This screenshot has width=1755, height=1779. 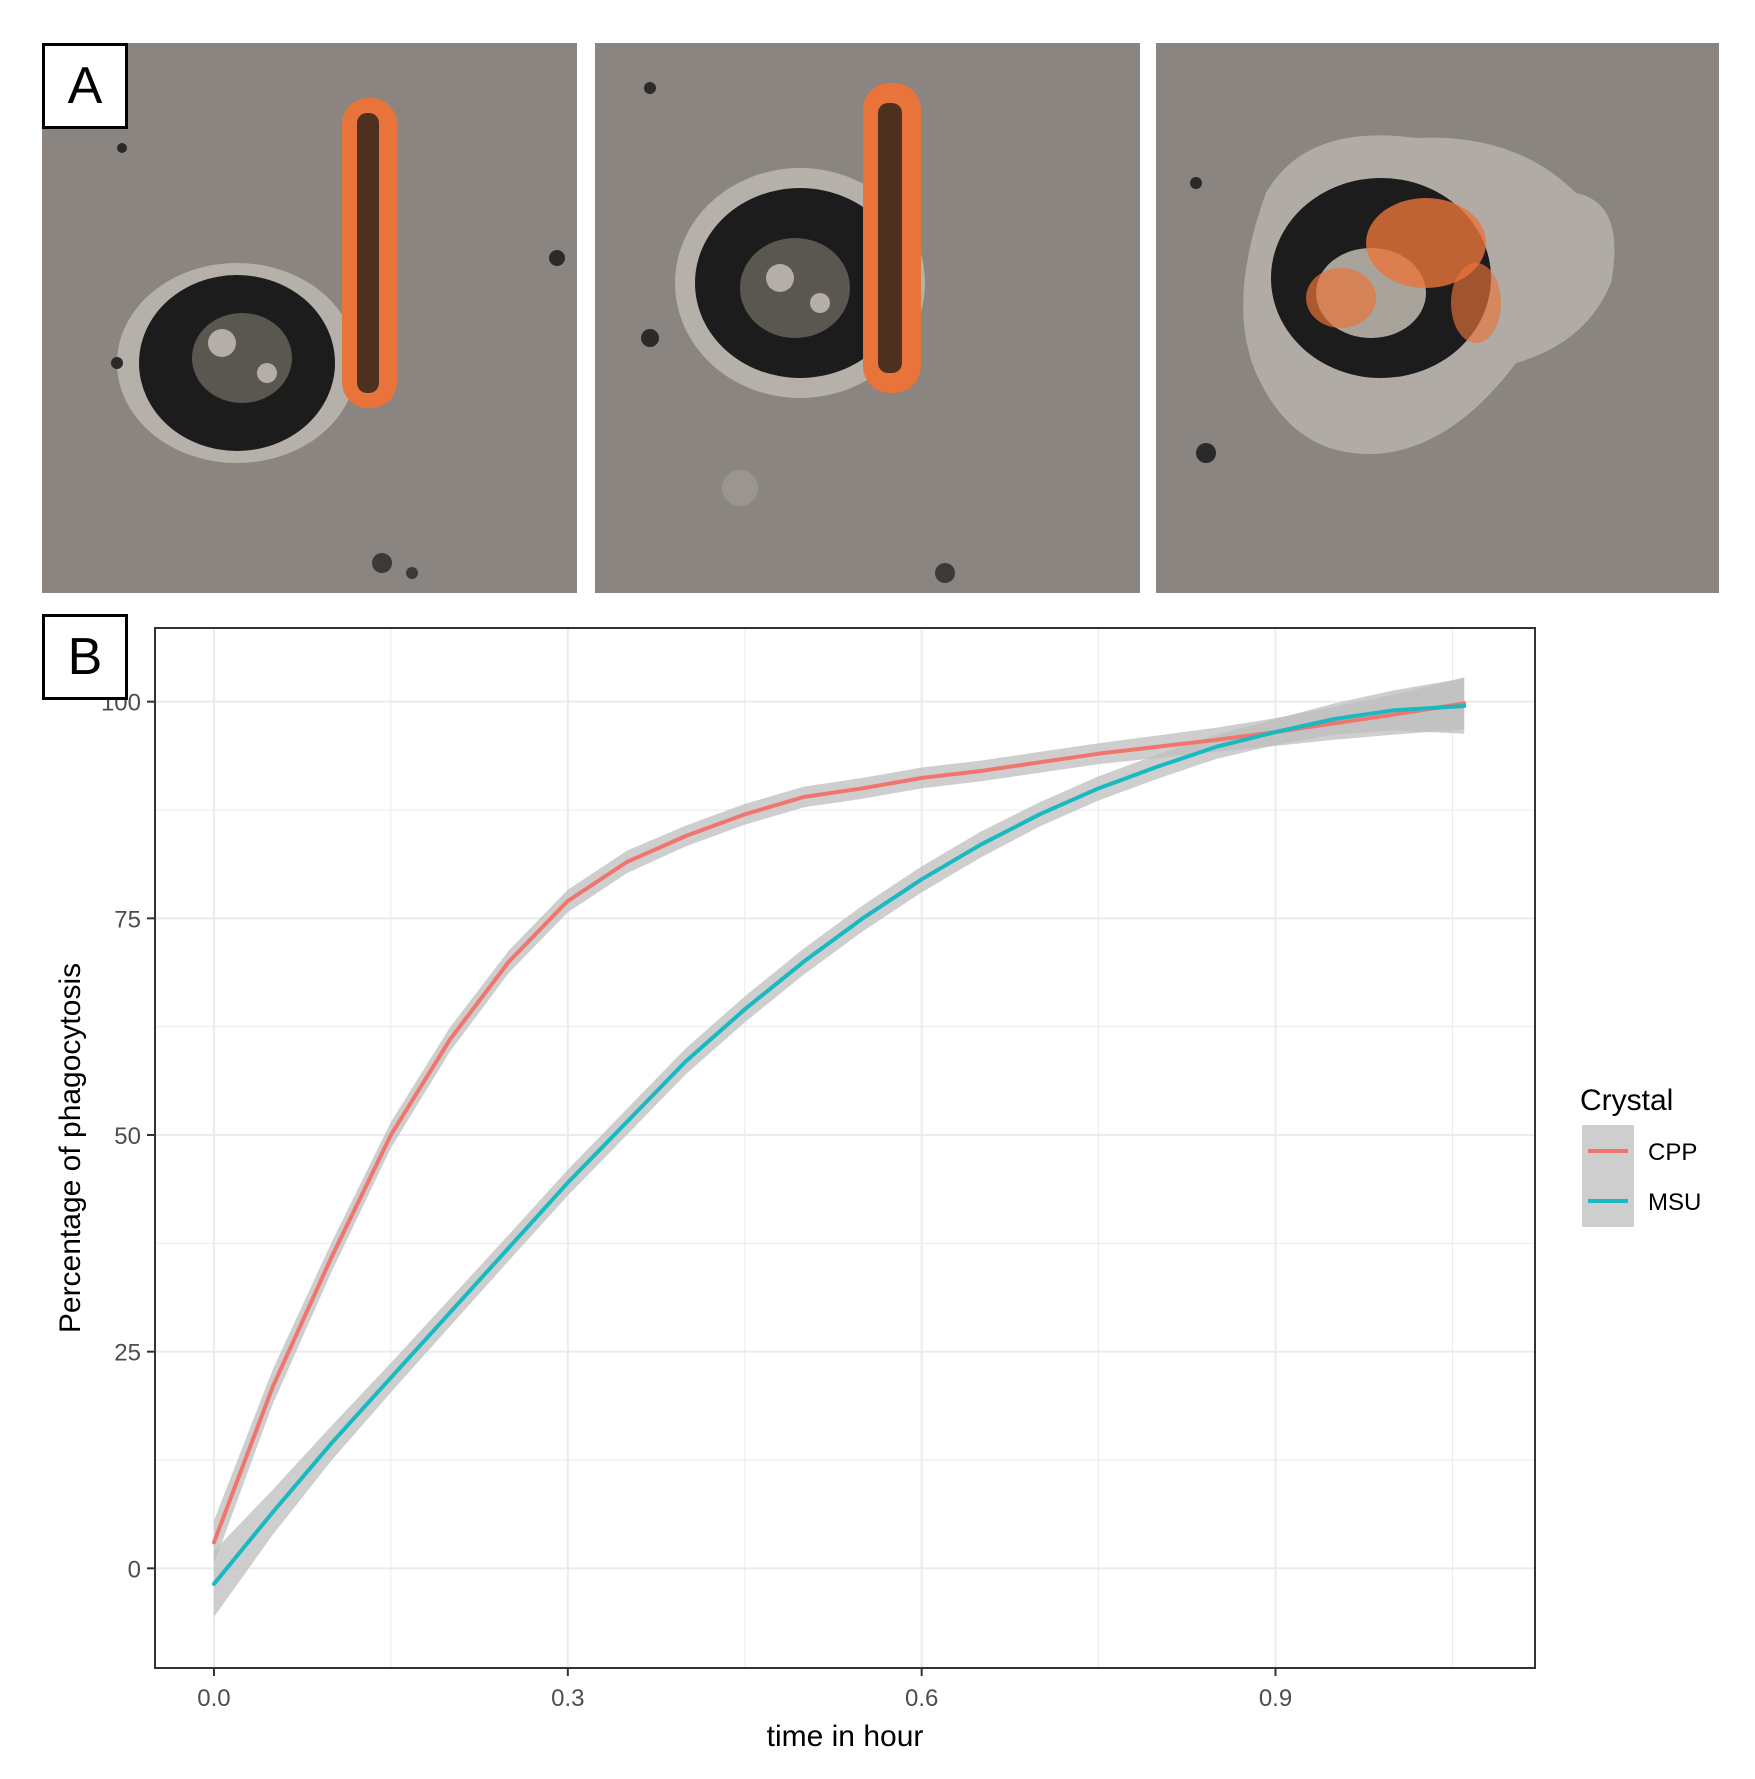 I want to click on x-tick-label: 0.9, so click(x=1275, y=1698).